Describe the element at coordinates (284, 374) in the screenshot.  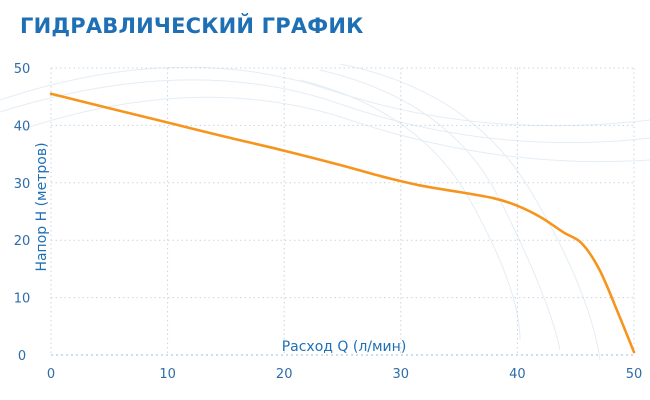
I see `x-tick-label: 20` at that location.